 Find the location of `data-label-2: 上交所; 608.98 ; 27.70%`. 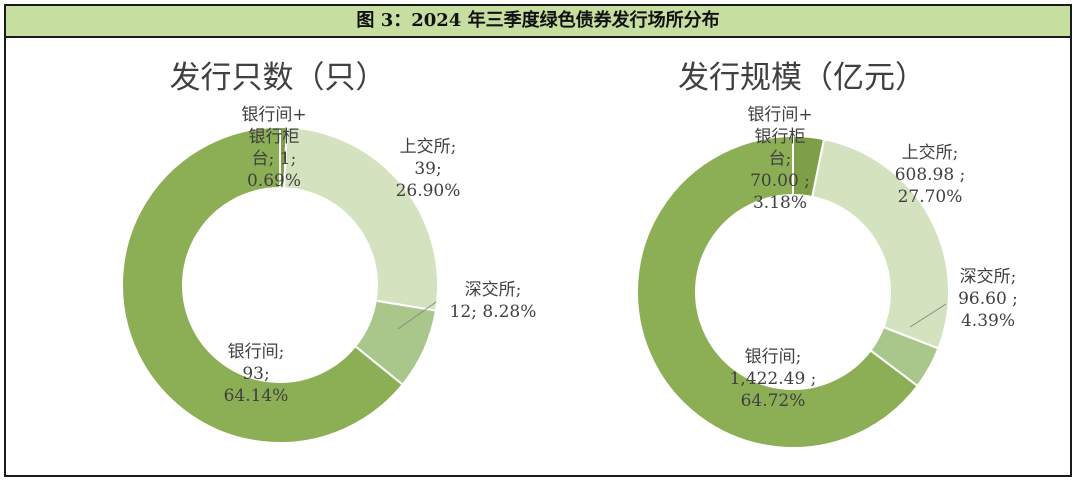

data-label-2: 上交所; 608.98 ; 27.70% is located at coordinates (930, 175).